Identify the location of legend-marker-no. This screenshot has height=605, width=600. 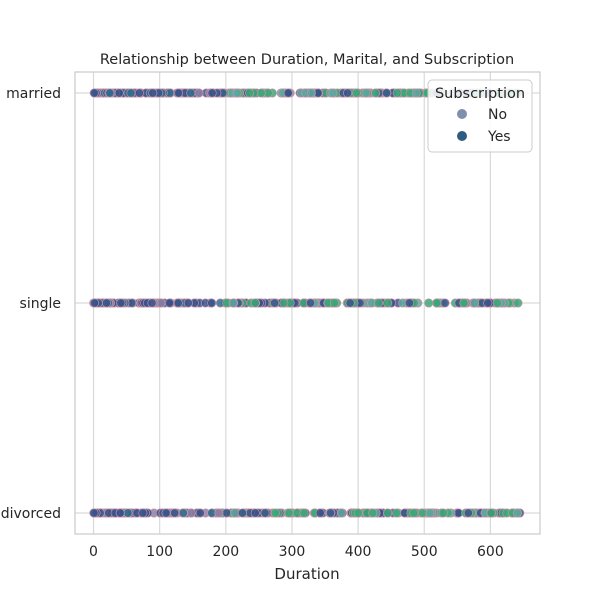
(462, 114).